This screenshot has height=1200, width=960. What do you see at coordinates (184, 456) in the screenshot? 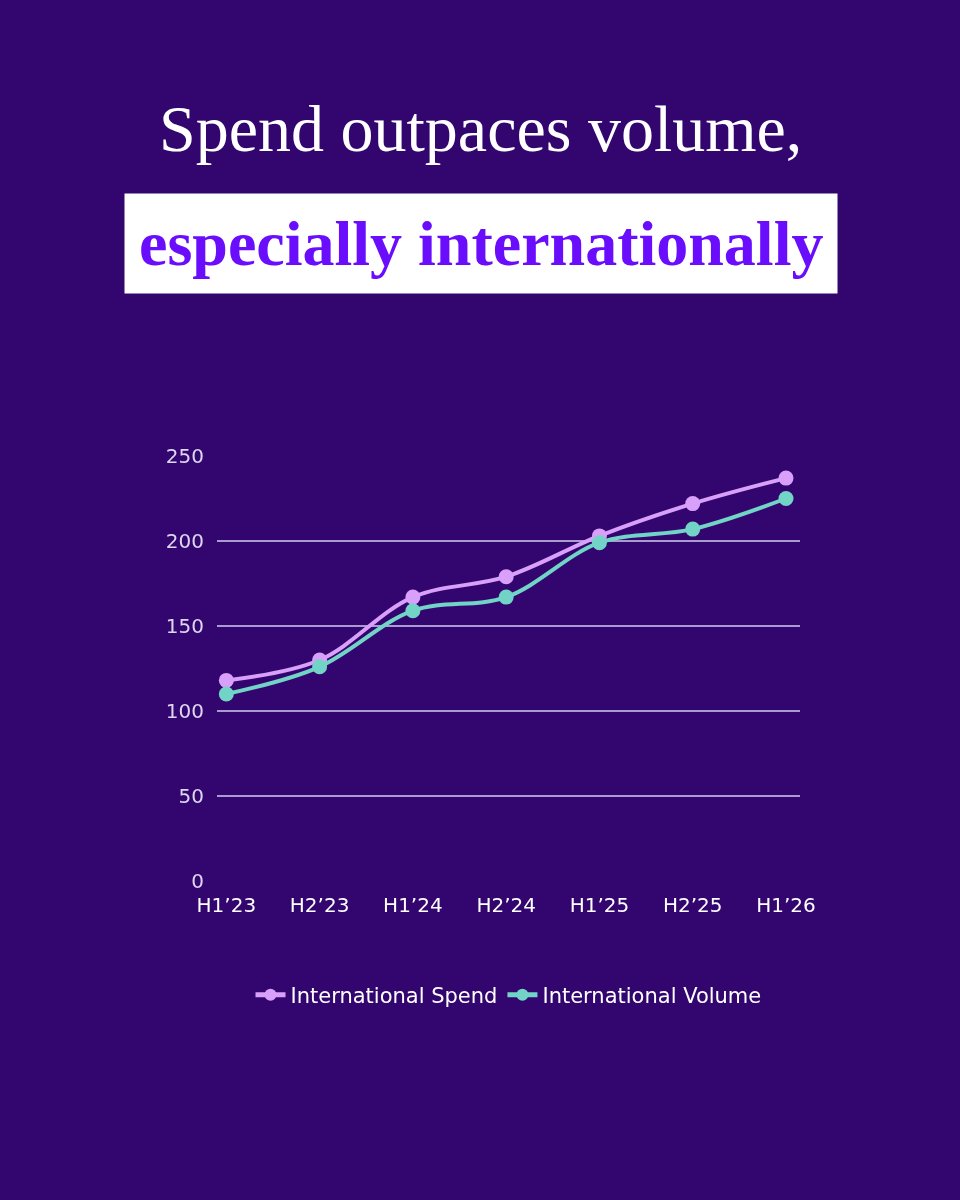
I see `y-tick-label: 250` at bounding box center [184, 456].